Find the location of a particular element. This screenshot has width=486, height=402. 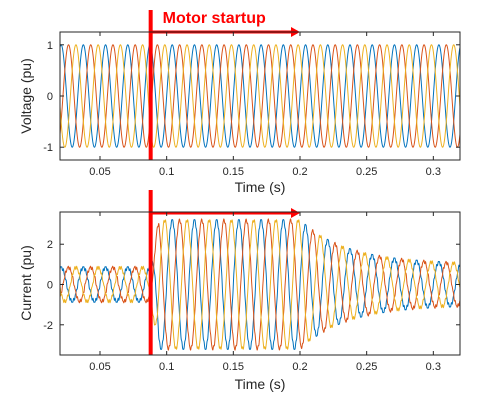

current-ylabel: Current (pu) is located at coordinates (26, 282).